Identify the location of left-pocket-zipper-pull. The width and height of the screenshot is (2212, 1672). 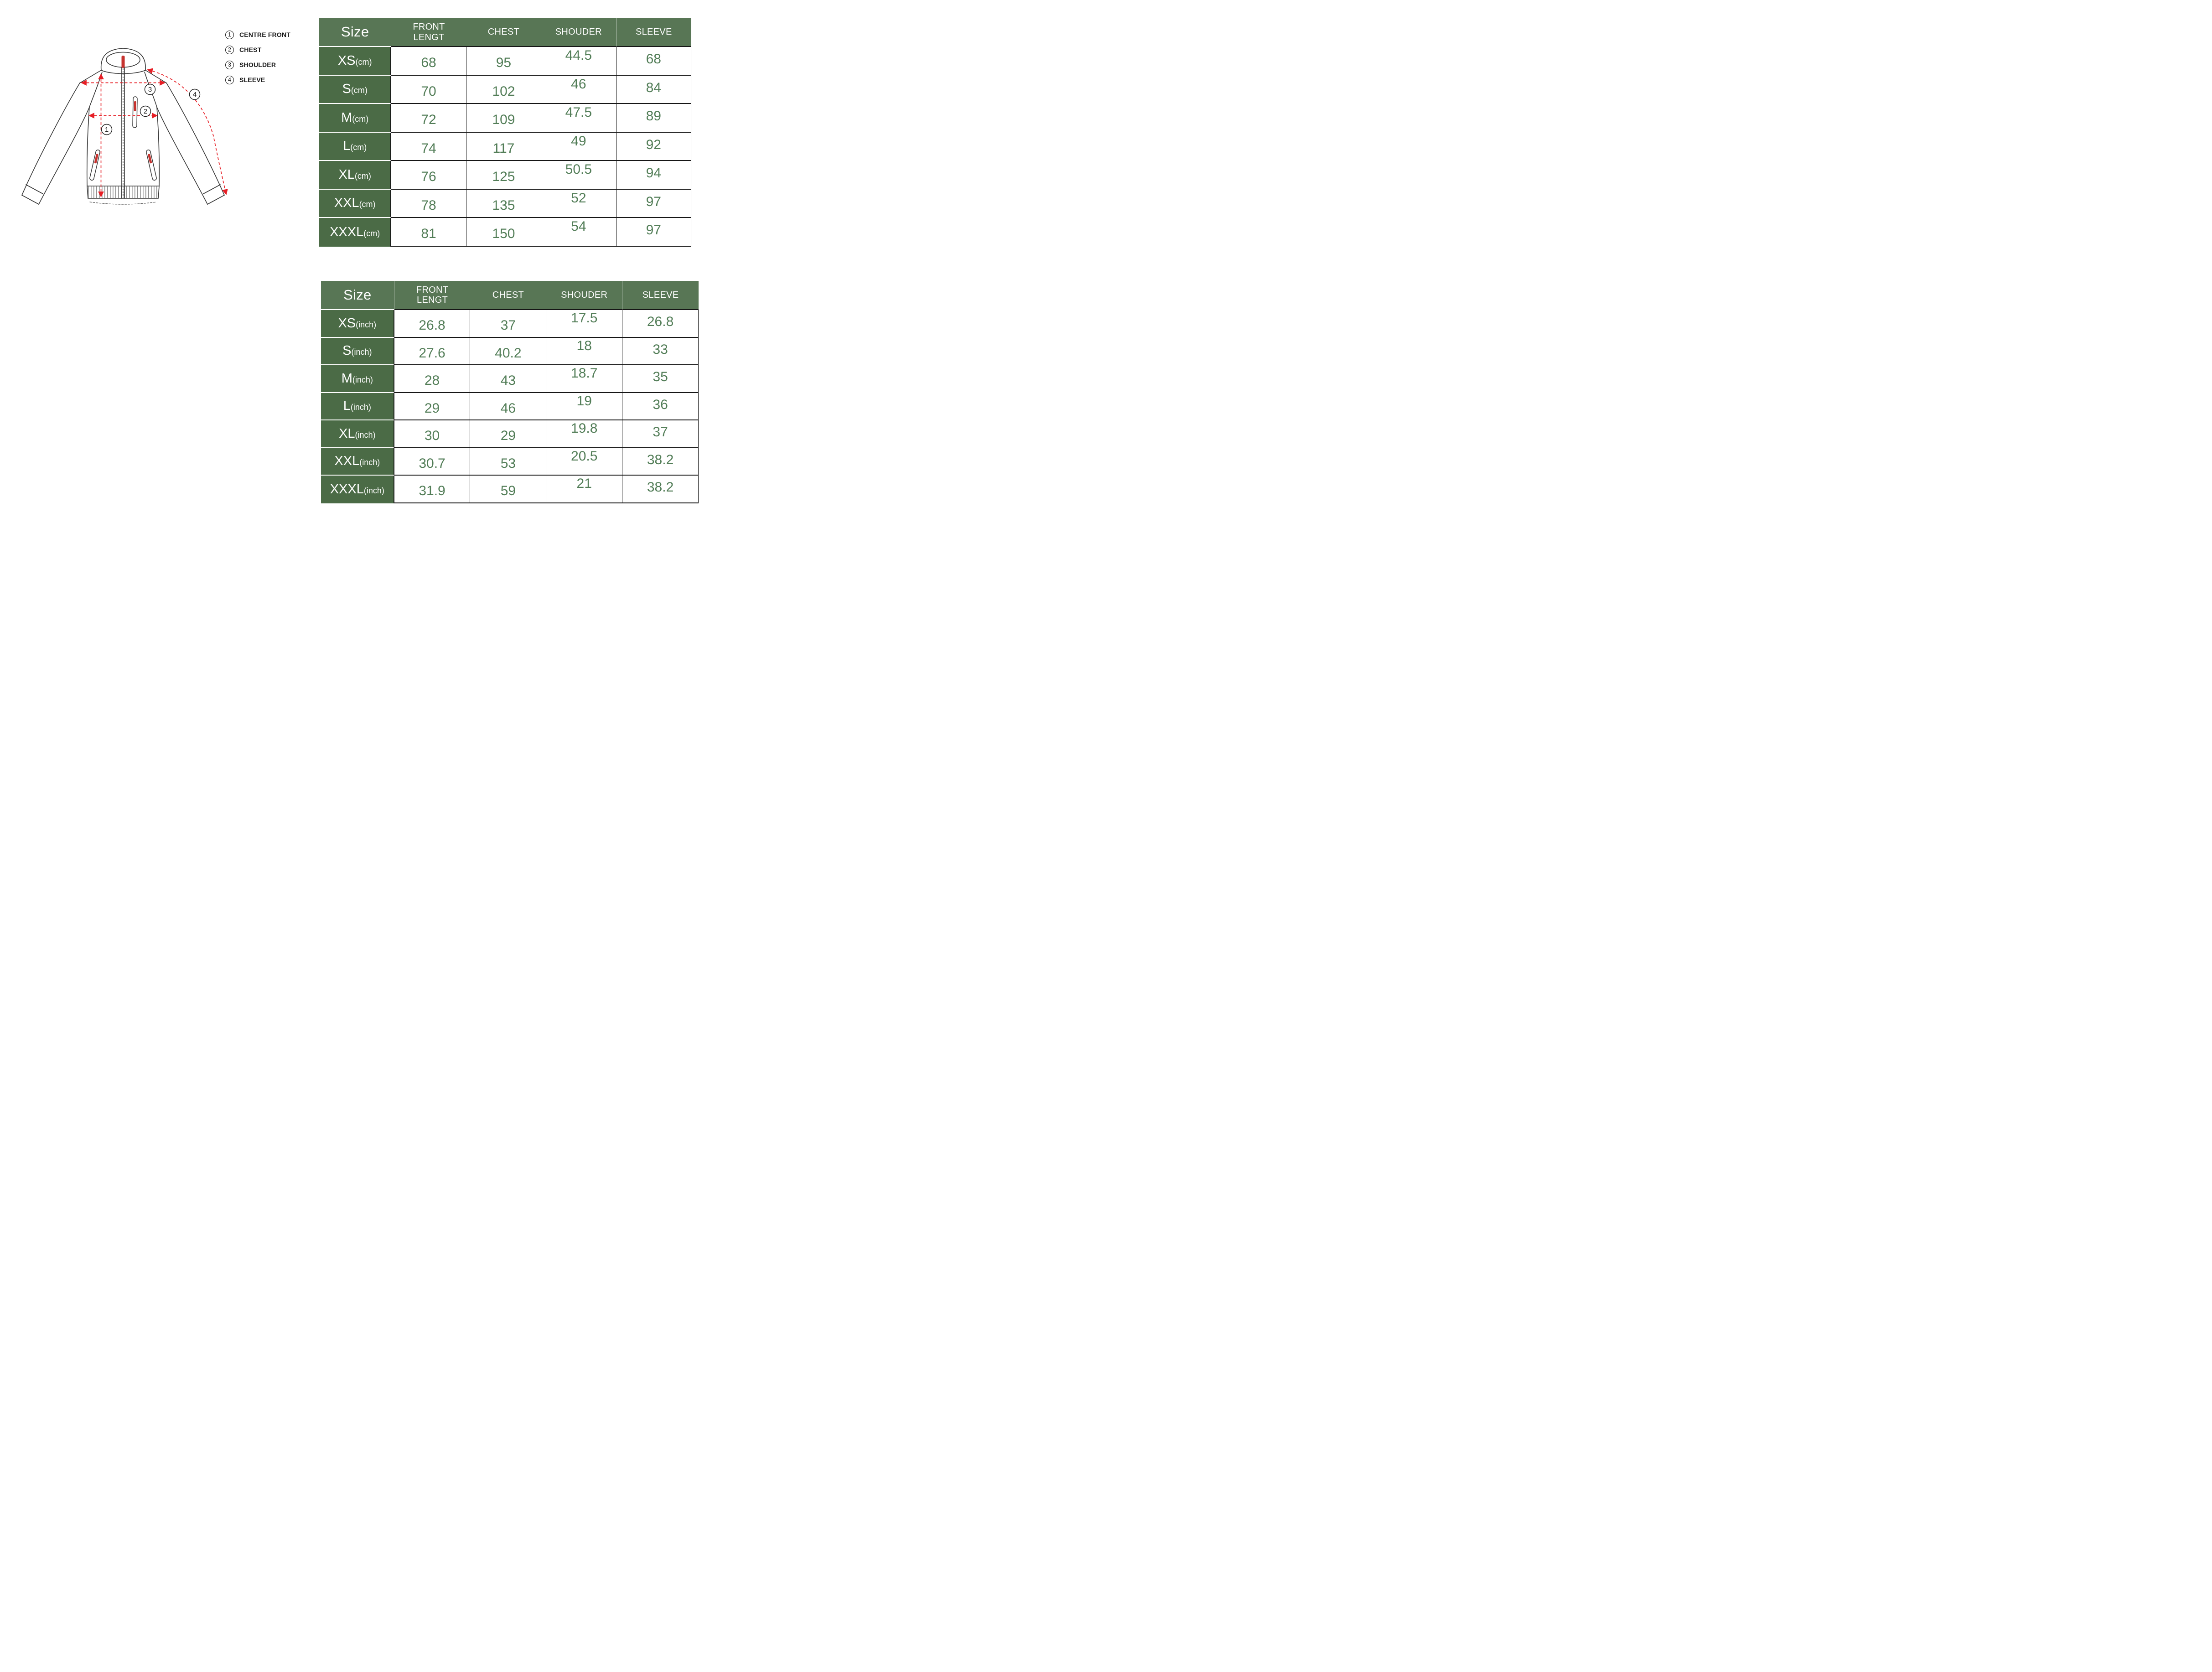
(96, 159).